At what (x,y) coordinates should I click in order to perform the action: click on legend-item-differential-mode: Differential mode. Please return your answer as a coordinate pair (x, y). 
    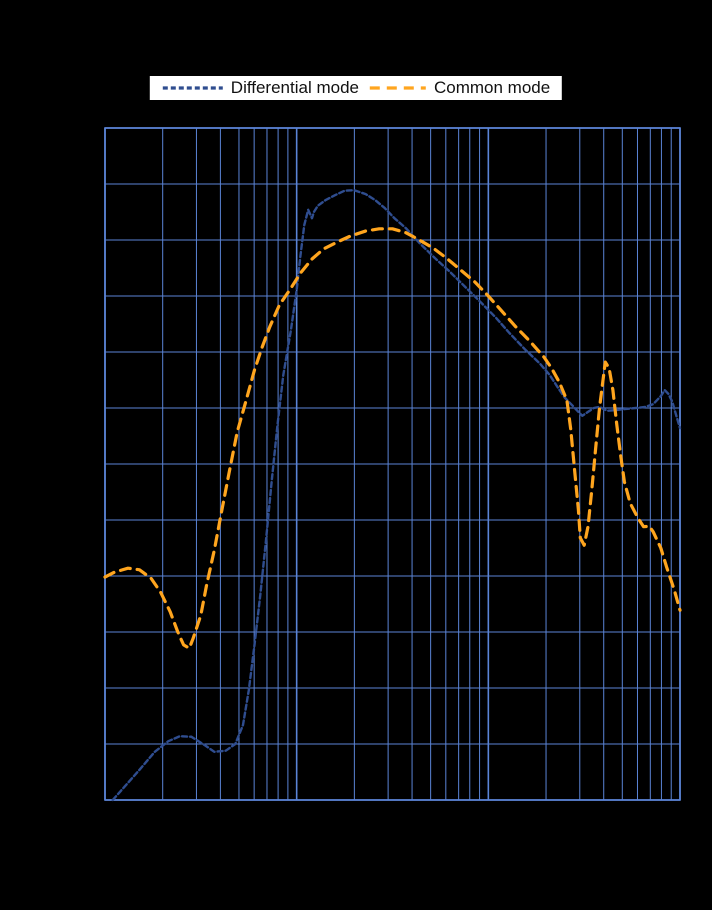
    Looking at the image, I should click on (260, 88).